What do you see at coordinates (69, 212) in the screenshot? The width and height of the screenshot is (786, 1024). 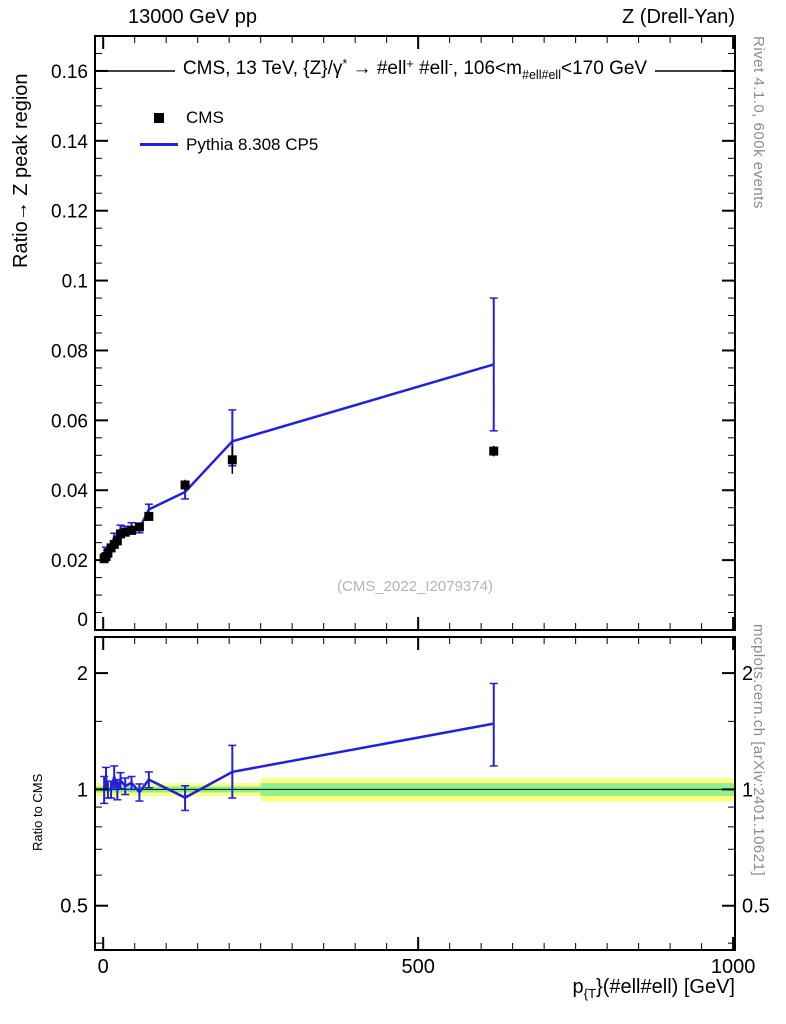 I see `svg-text: 0.12` at bounding box center [69, 212].